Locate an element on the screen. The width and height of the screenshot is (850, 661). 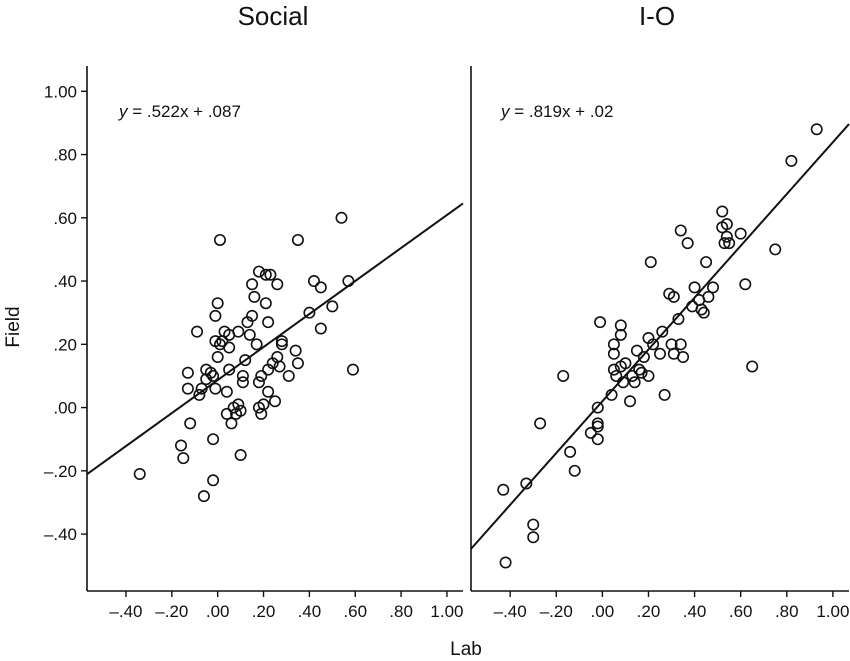
y-tick-label: .00 is located at coordinates (65, 408).